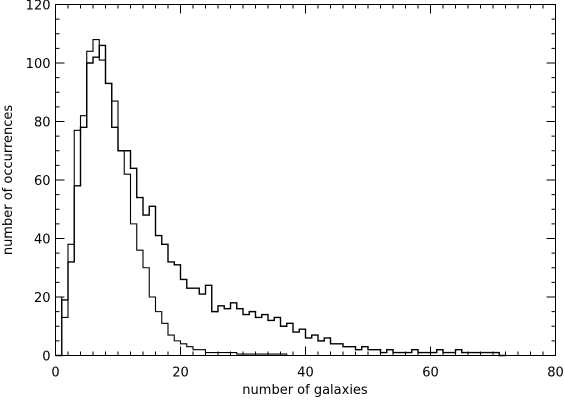 This screenshot has height=401, width=565. What do you see at coordinates (180, 373) in the screenshot?
I see `x-tick-label: 20` at bounding box center [180, 373].